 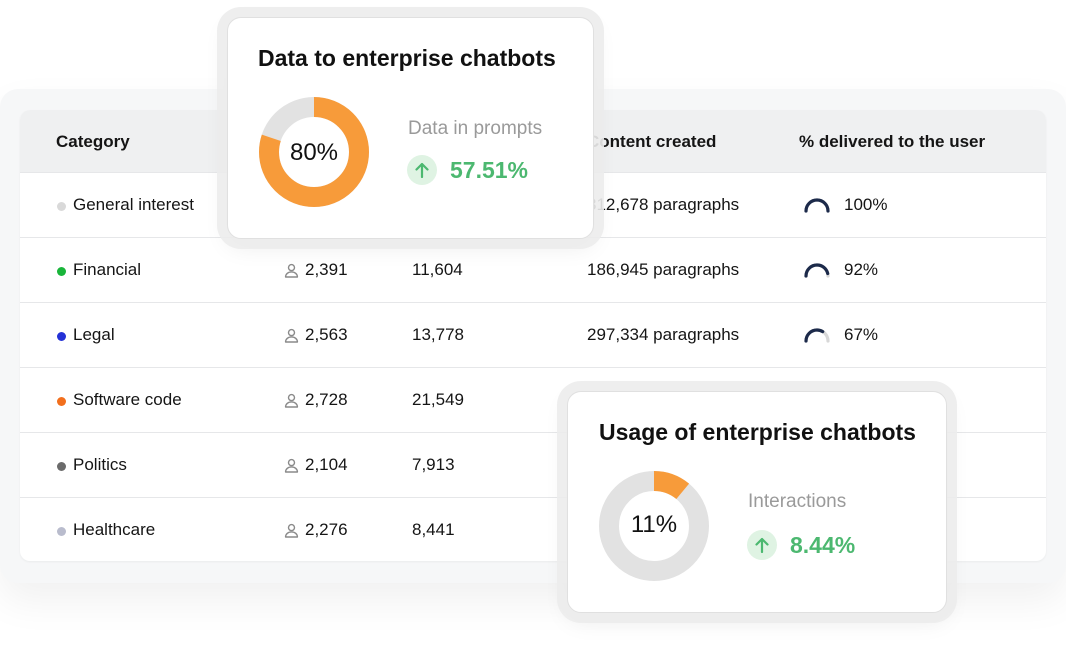 What do you see at coordinates (797, 501) in the screenshot?
I see `metric-label: Interactions` at bounding box center [797, 501].